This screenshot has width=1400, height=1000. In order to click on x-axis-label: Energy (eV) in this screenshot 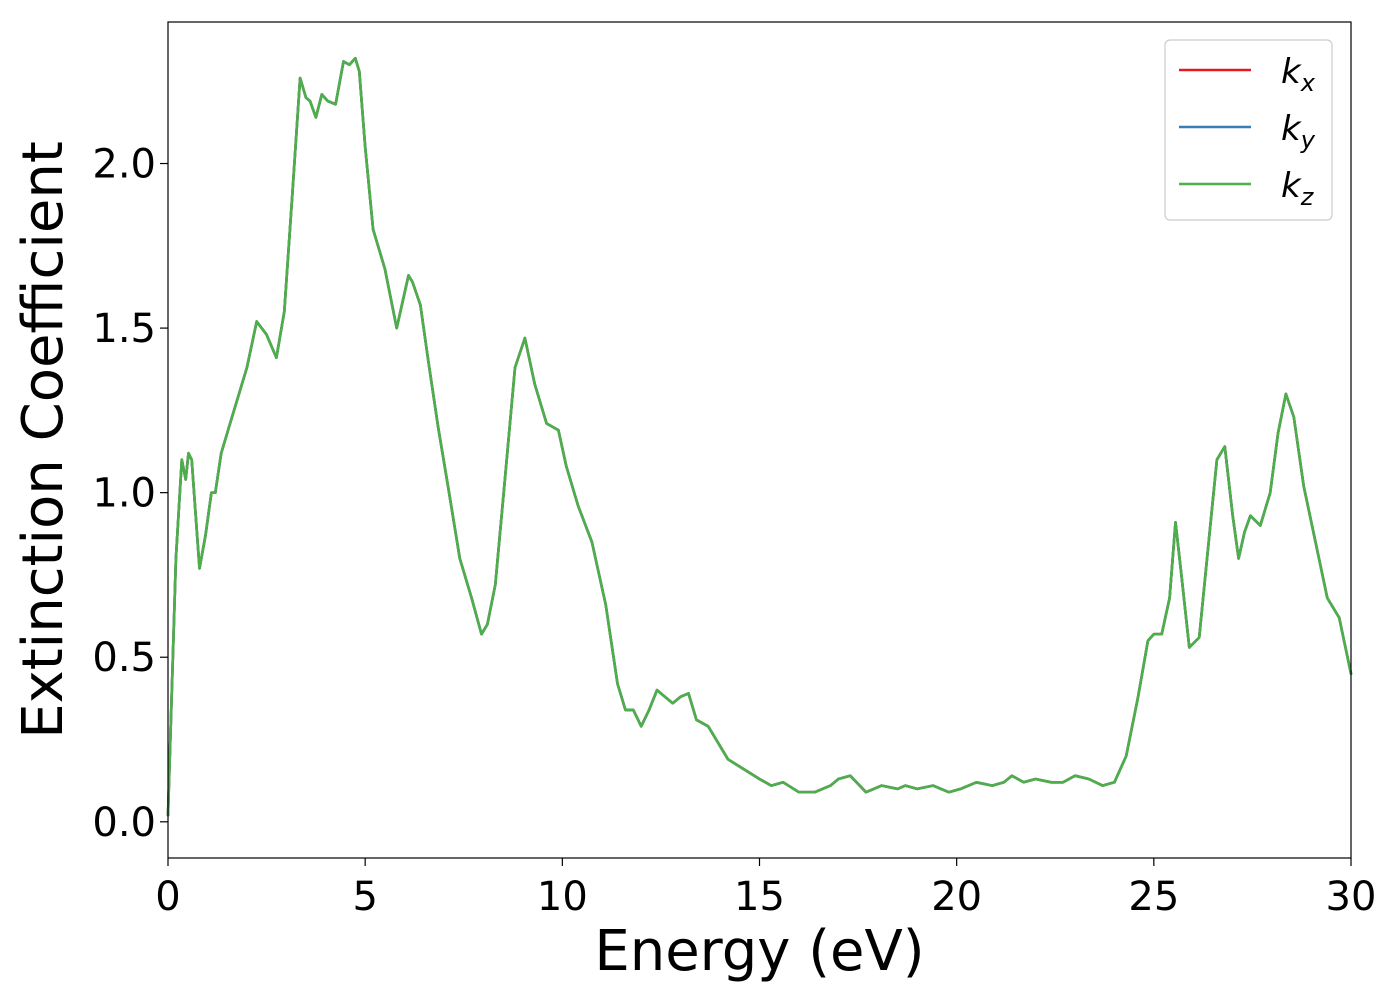, I will do `click(759, 951)`.